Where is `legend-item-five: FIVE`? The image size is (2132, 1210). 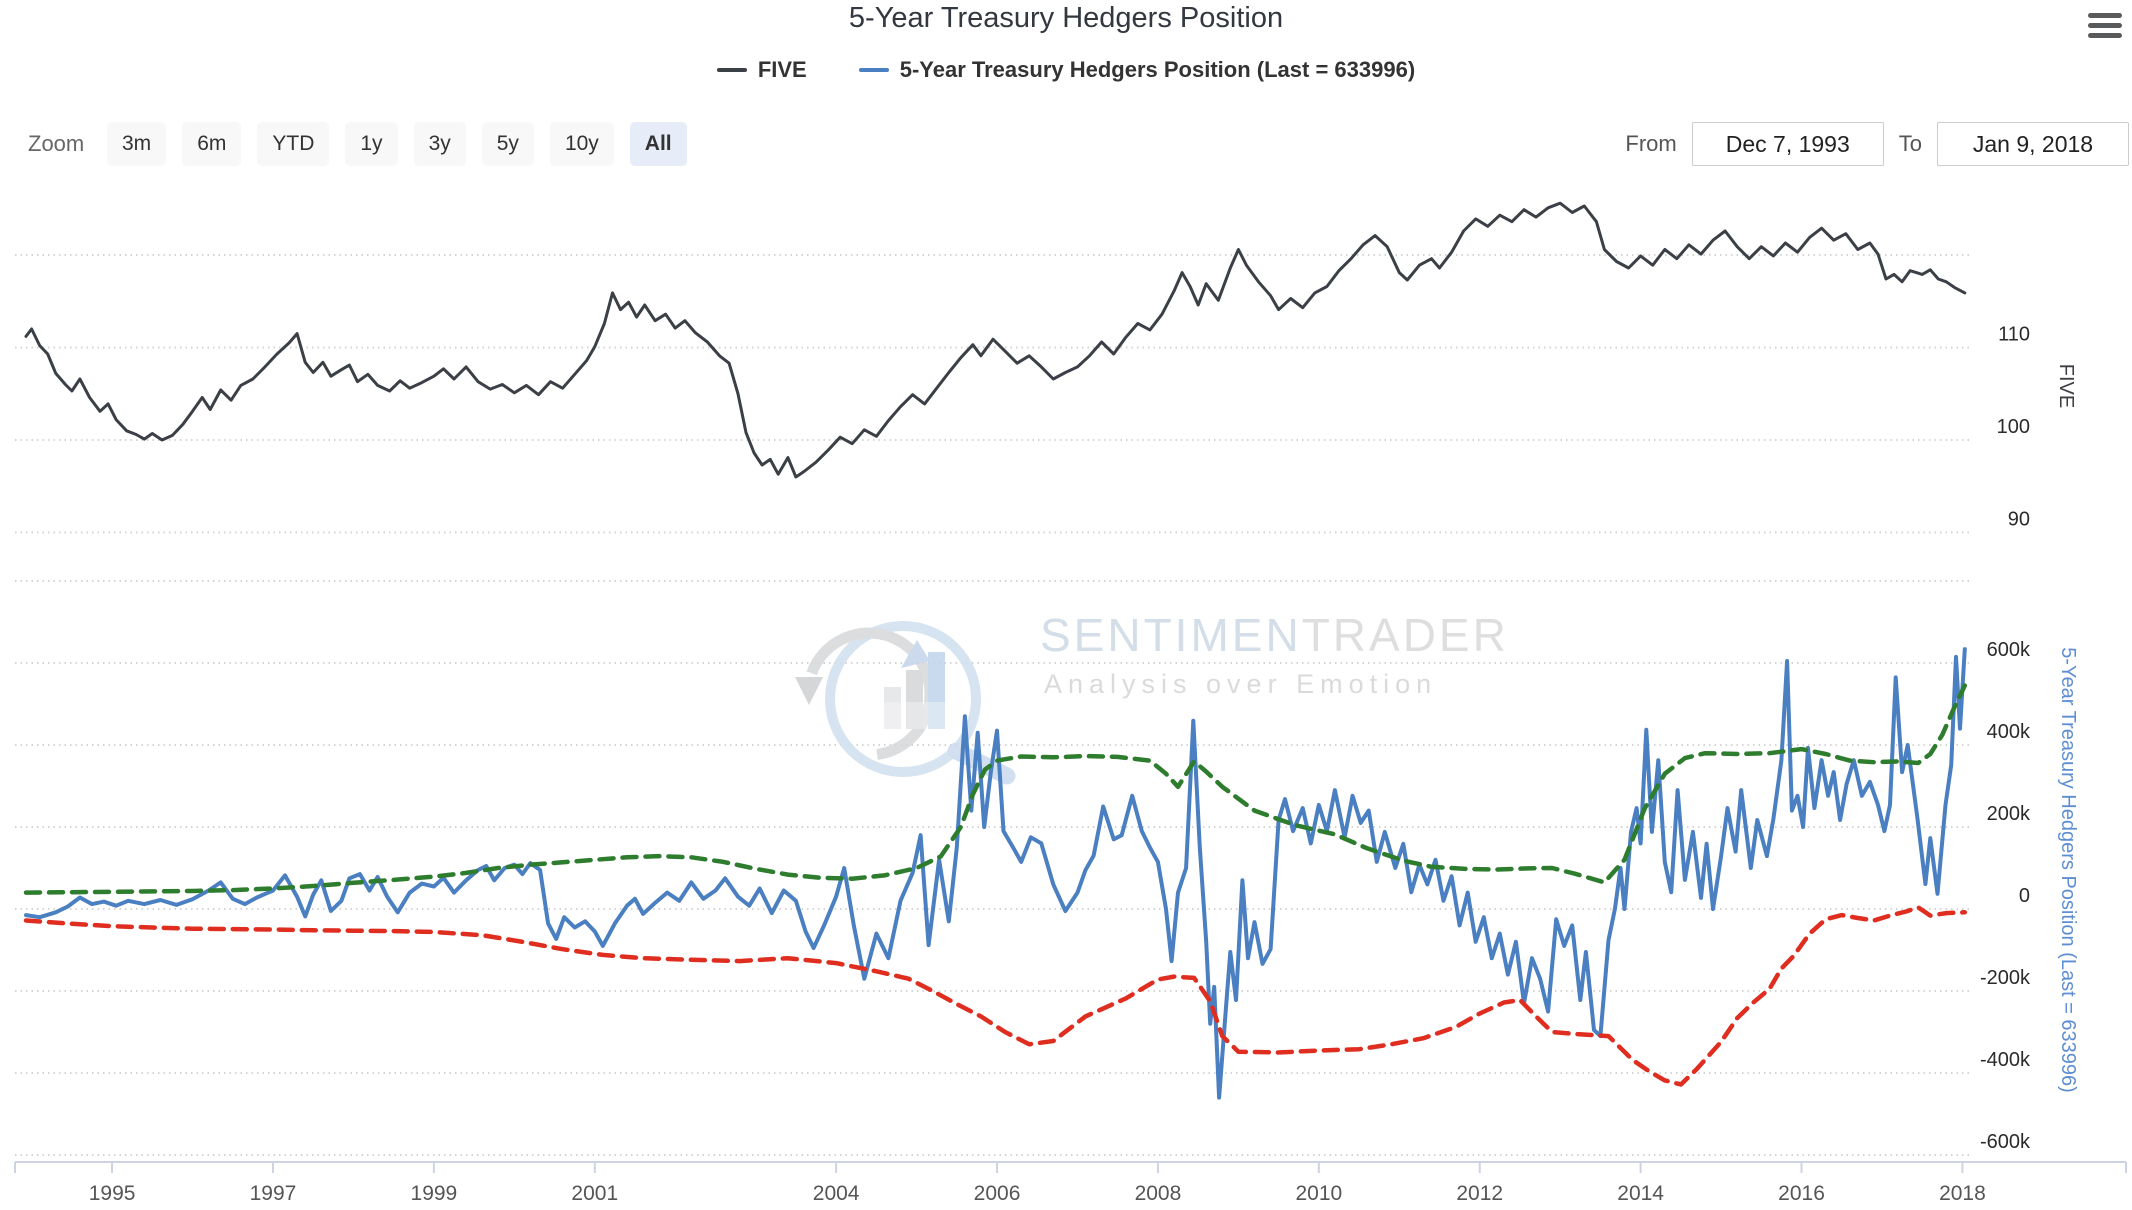
legend-item-five: FIVE is located at coordinates (761, 70).